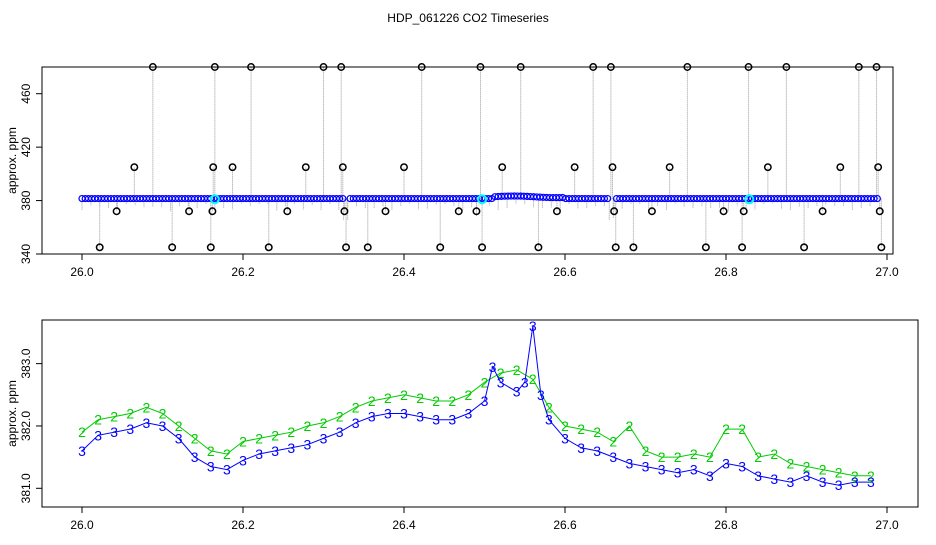 The width and height of the screenshot is (936, 545). What do you see at coordinates (565, 525) in the screenshot?
I see `x-tick-label: 26.6` at bounding box center [565, 525].